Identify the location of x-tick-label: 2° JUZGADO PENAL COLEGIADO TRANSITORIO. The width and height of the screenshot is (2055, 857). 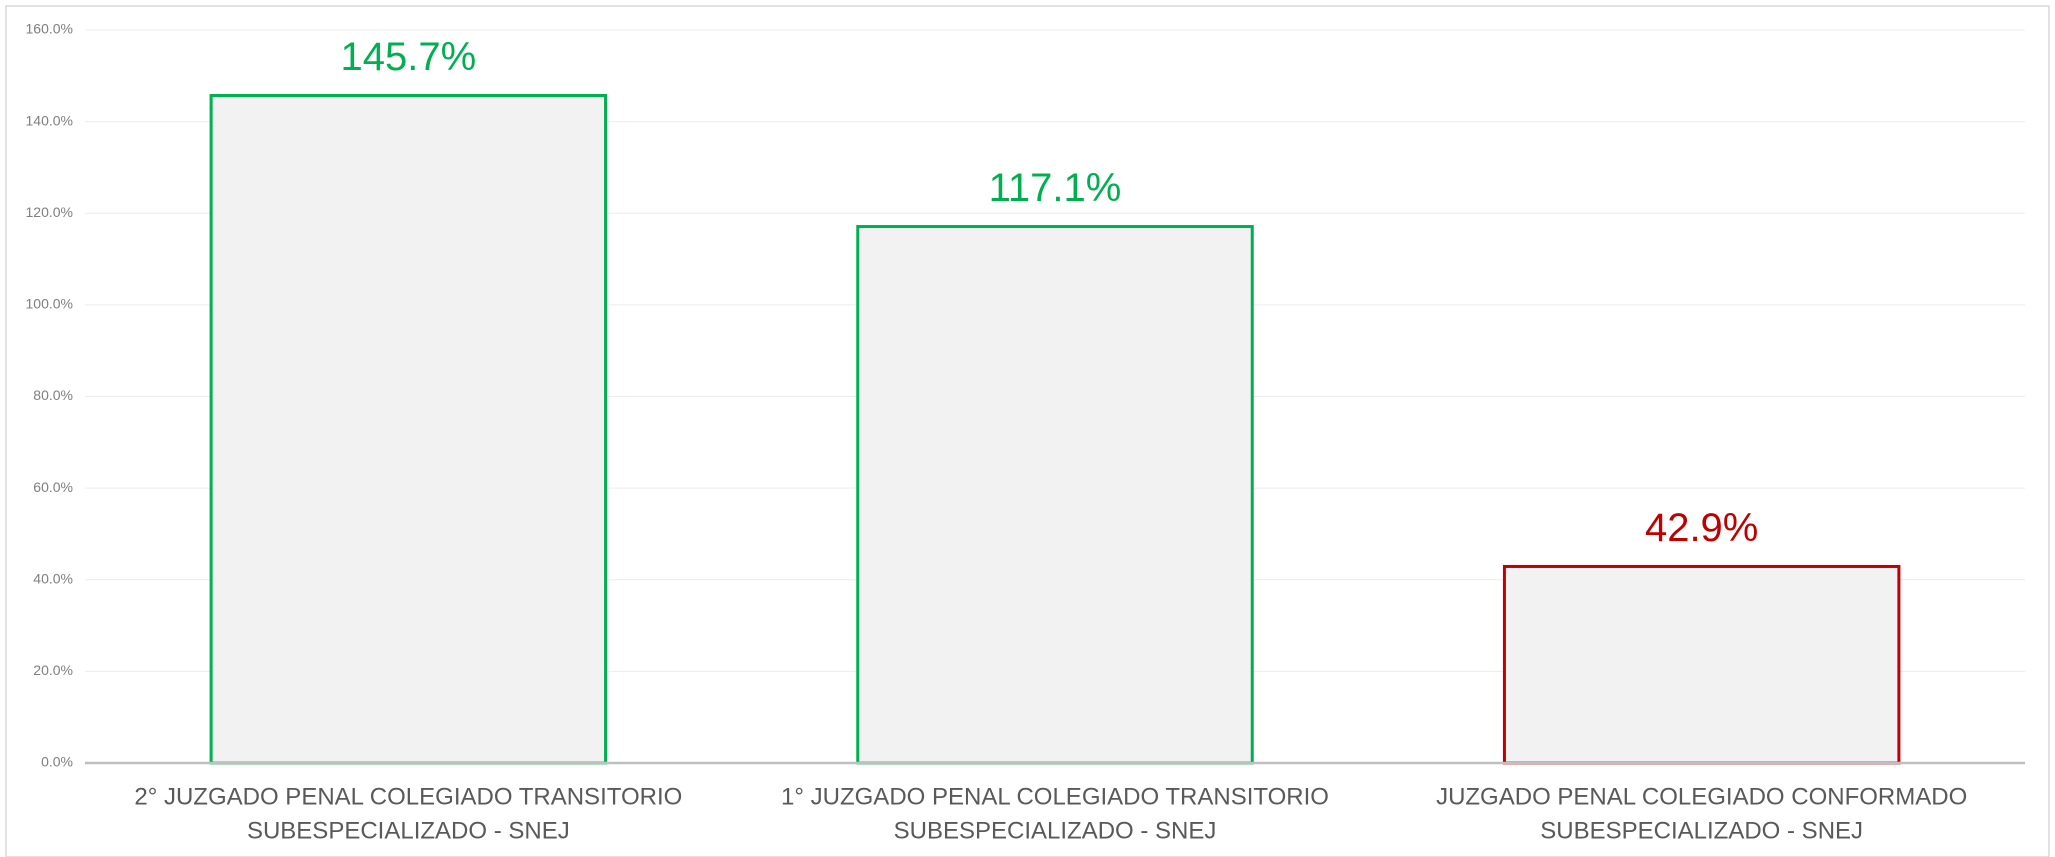
(408, 796).